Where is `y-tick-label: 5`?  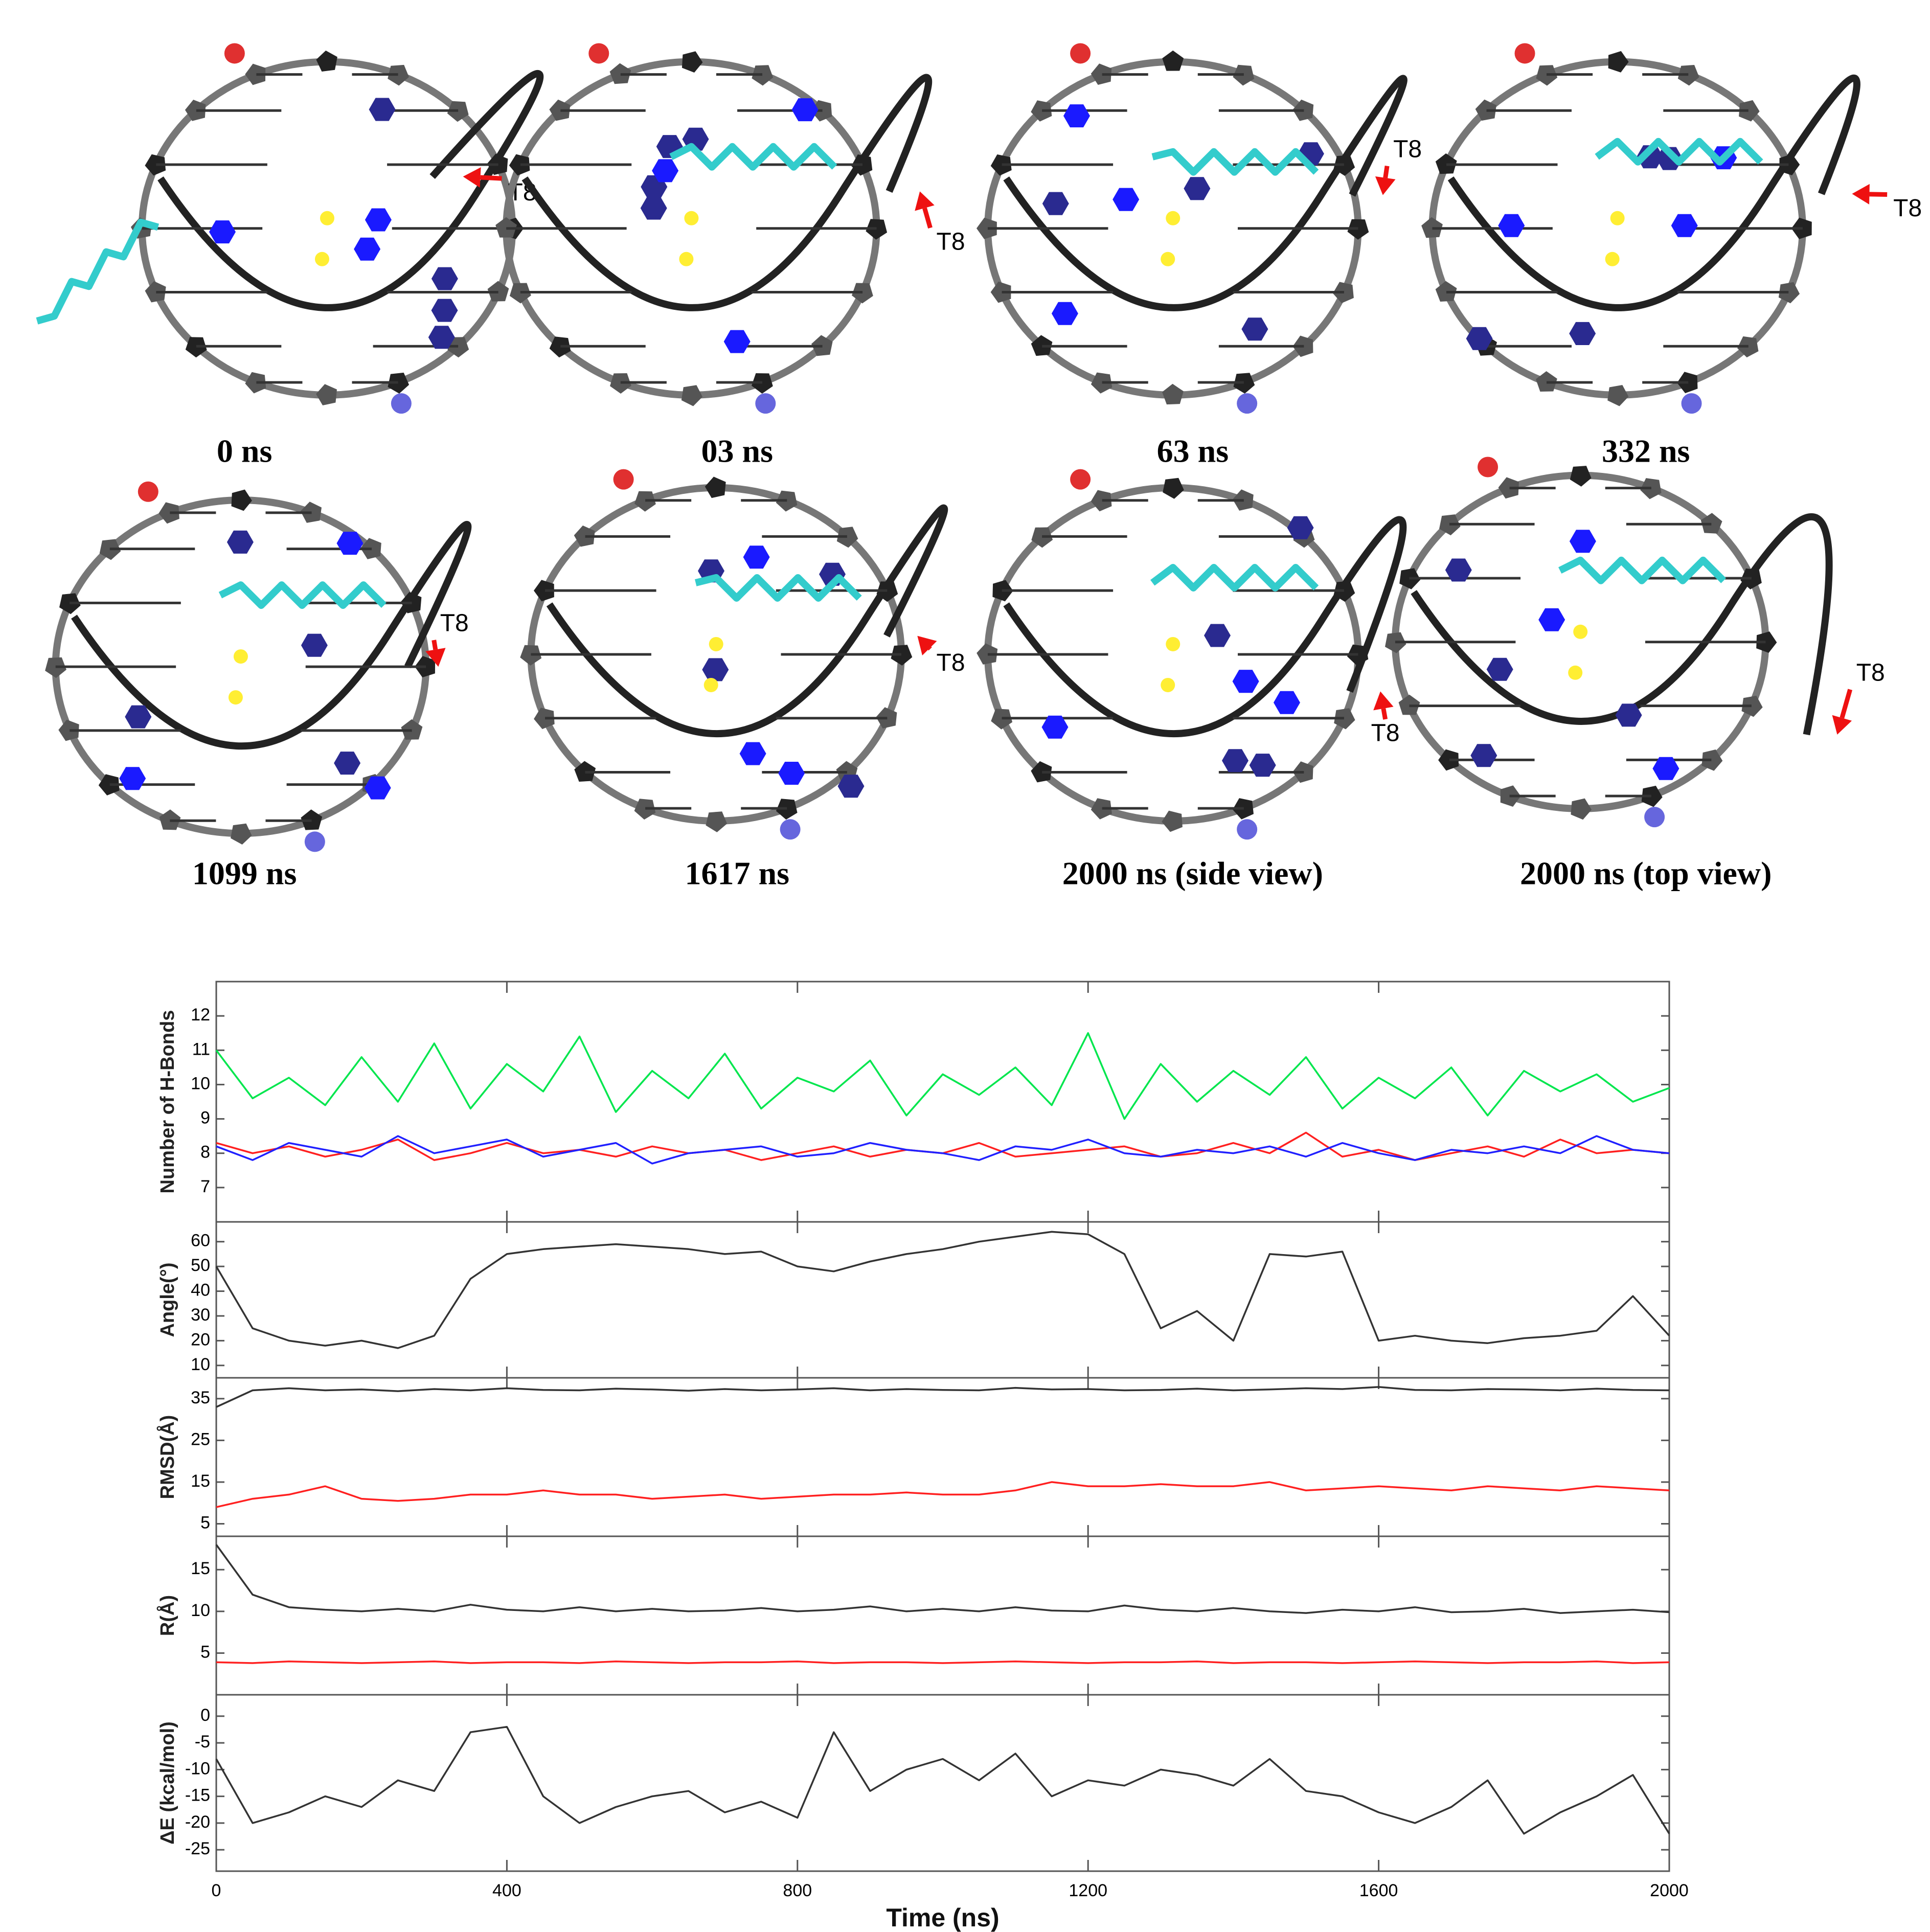 y-tick-label: 5 is located at coordinates (205, 1652).